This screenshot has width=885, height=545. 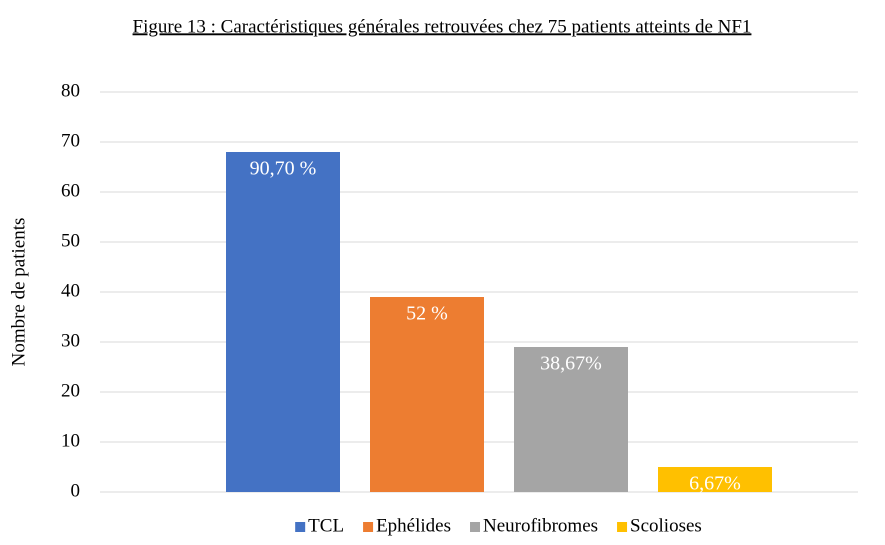 I want to click on y-tick-label: 50, so click(x=70, y=240).